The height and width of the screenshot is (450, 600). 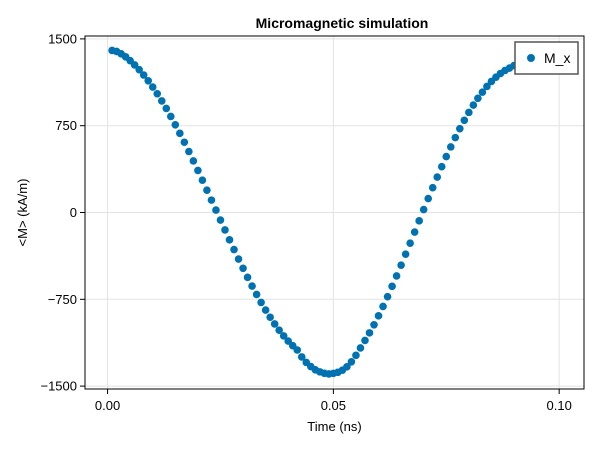 I want to click on legend-marker, so click(x=531, y=58).